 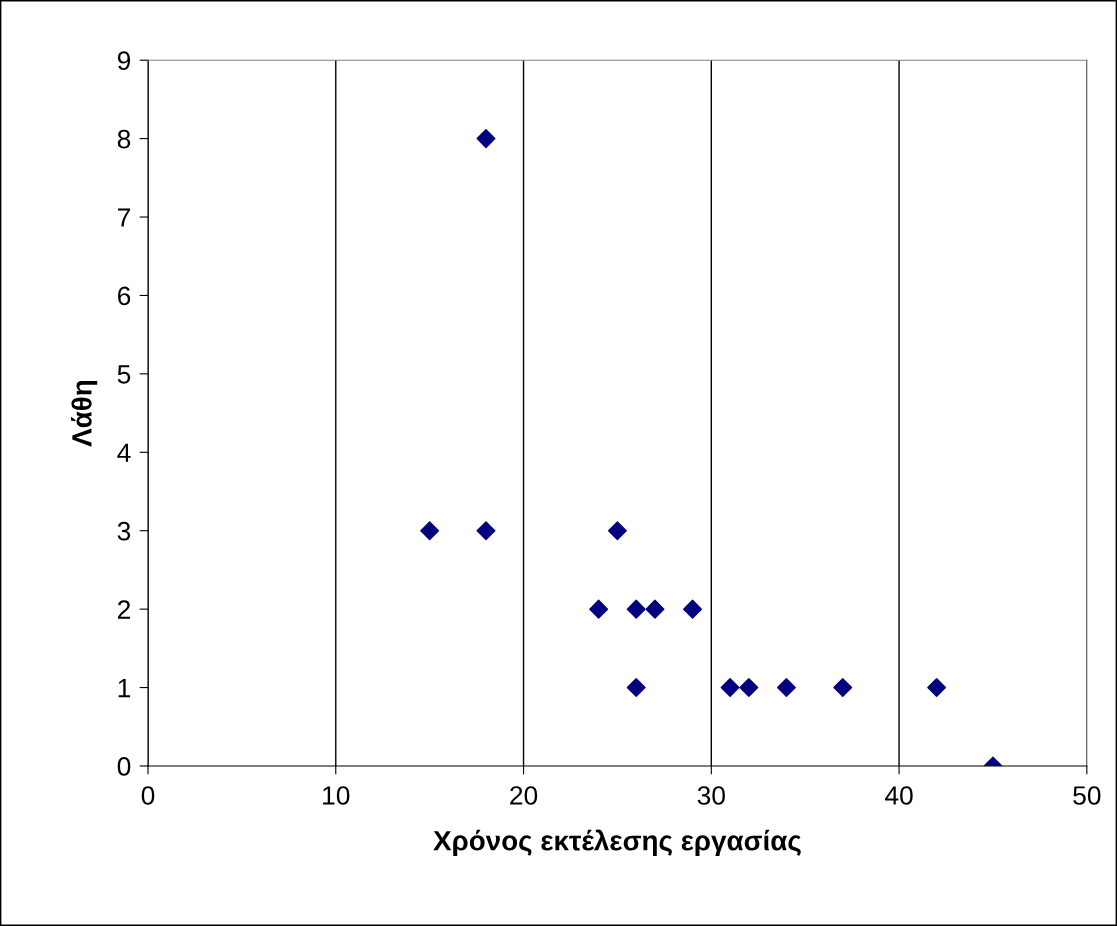 I want to click on x-axis-title: Χρόνος εκτέλεσης εργασίας, so click(x=617, y=843).